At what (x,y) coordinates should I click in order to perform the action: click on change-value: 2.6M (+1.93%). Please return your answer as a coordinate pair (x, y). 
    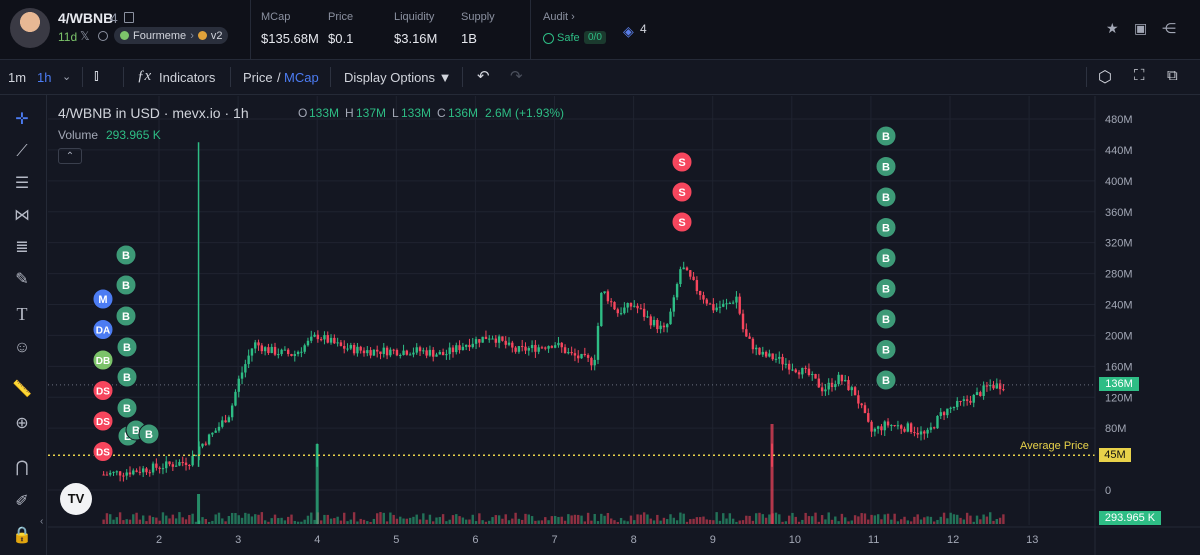
    Looking at the image, I should click on (525, 113).